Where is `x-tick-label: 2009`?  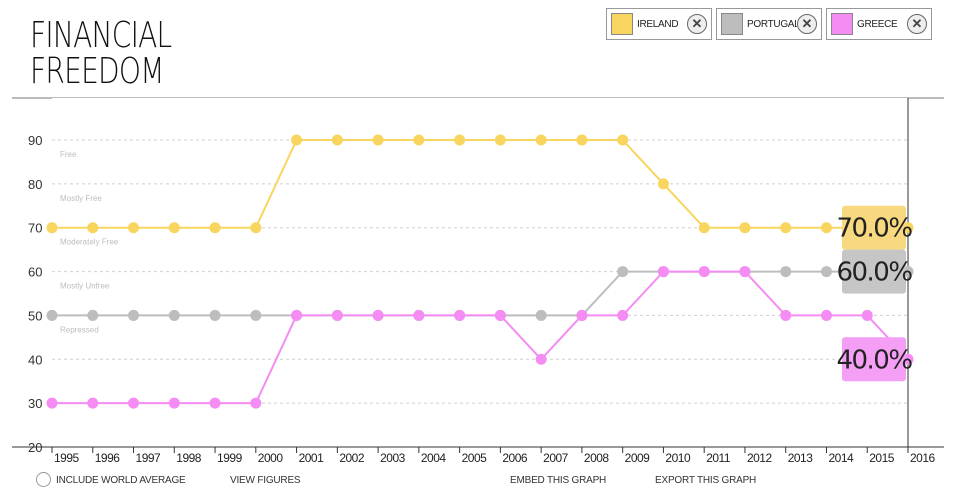
x-tick-label: 2009 is located at coordinates (638, 458).